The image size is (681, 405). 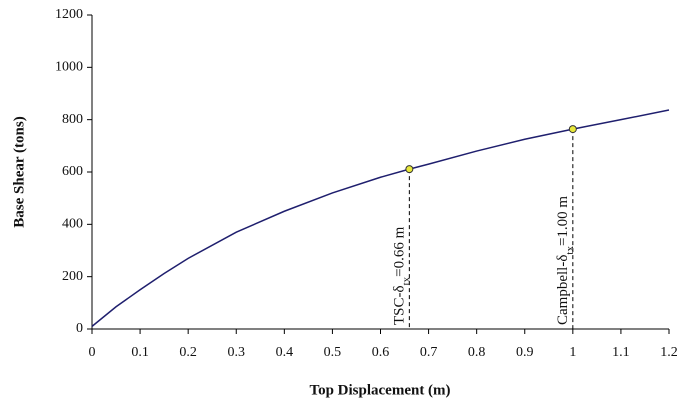 What do you see at coordinates (285, 352) in the screenshot?
I see `x-tick-label: 0.4` at bounding box center [285, 352].